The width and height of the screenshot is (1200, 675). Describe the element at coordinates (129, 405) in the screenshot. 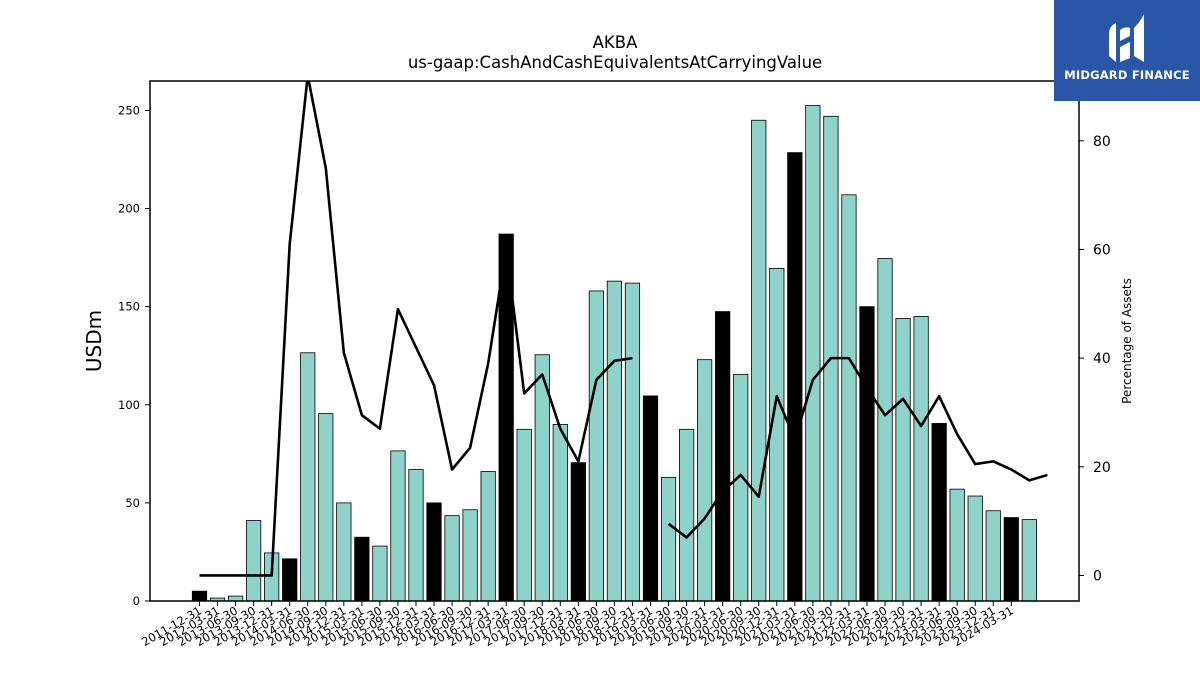

I see `y-tick-label: 100` at that location.